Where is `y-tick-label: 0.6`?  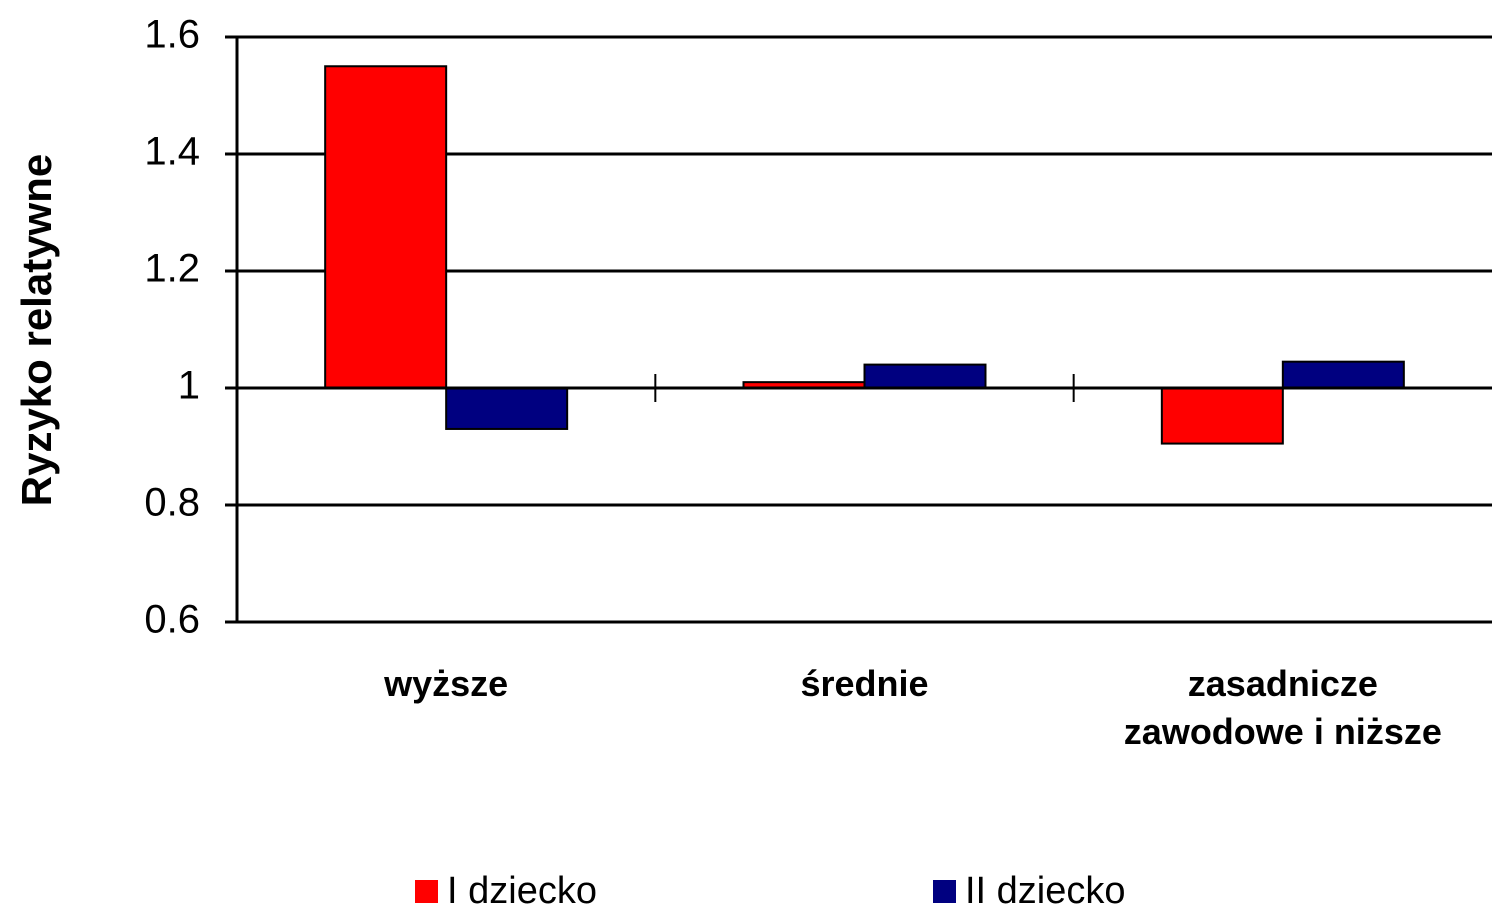 y-tick-label: 0.6 is located at coordinates (172, 620).